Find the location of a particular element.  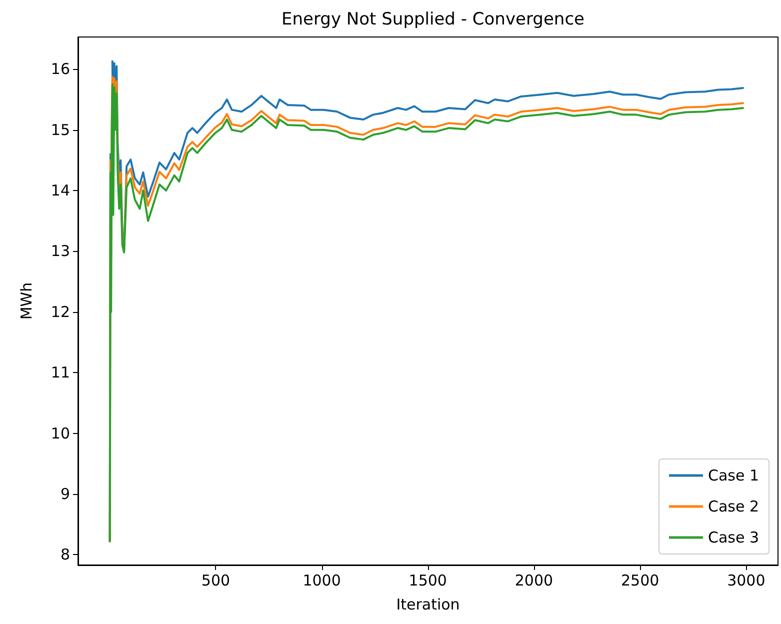

y-tick-label: 14 is located at coordinates (60, 191).